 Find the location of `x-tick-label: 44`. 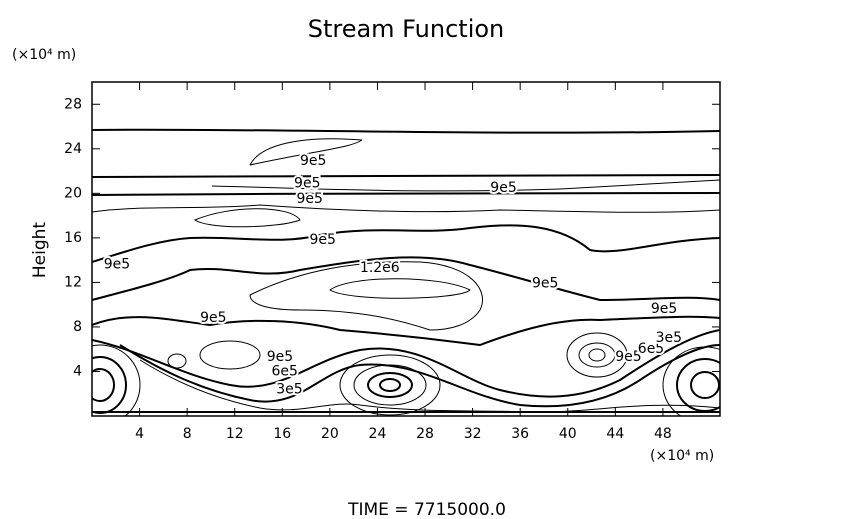

x-tick-label: 44 is located at coordinates (615, 434).